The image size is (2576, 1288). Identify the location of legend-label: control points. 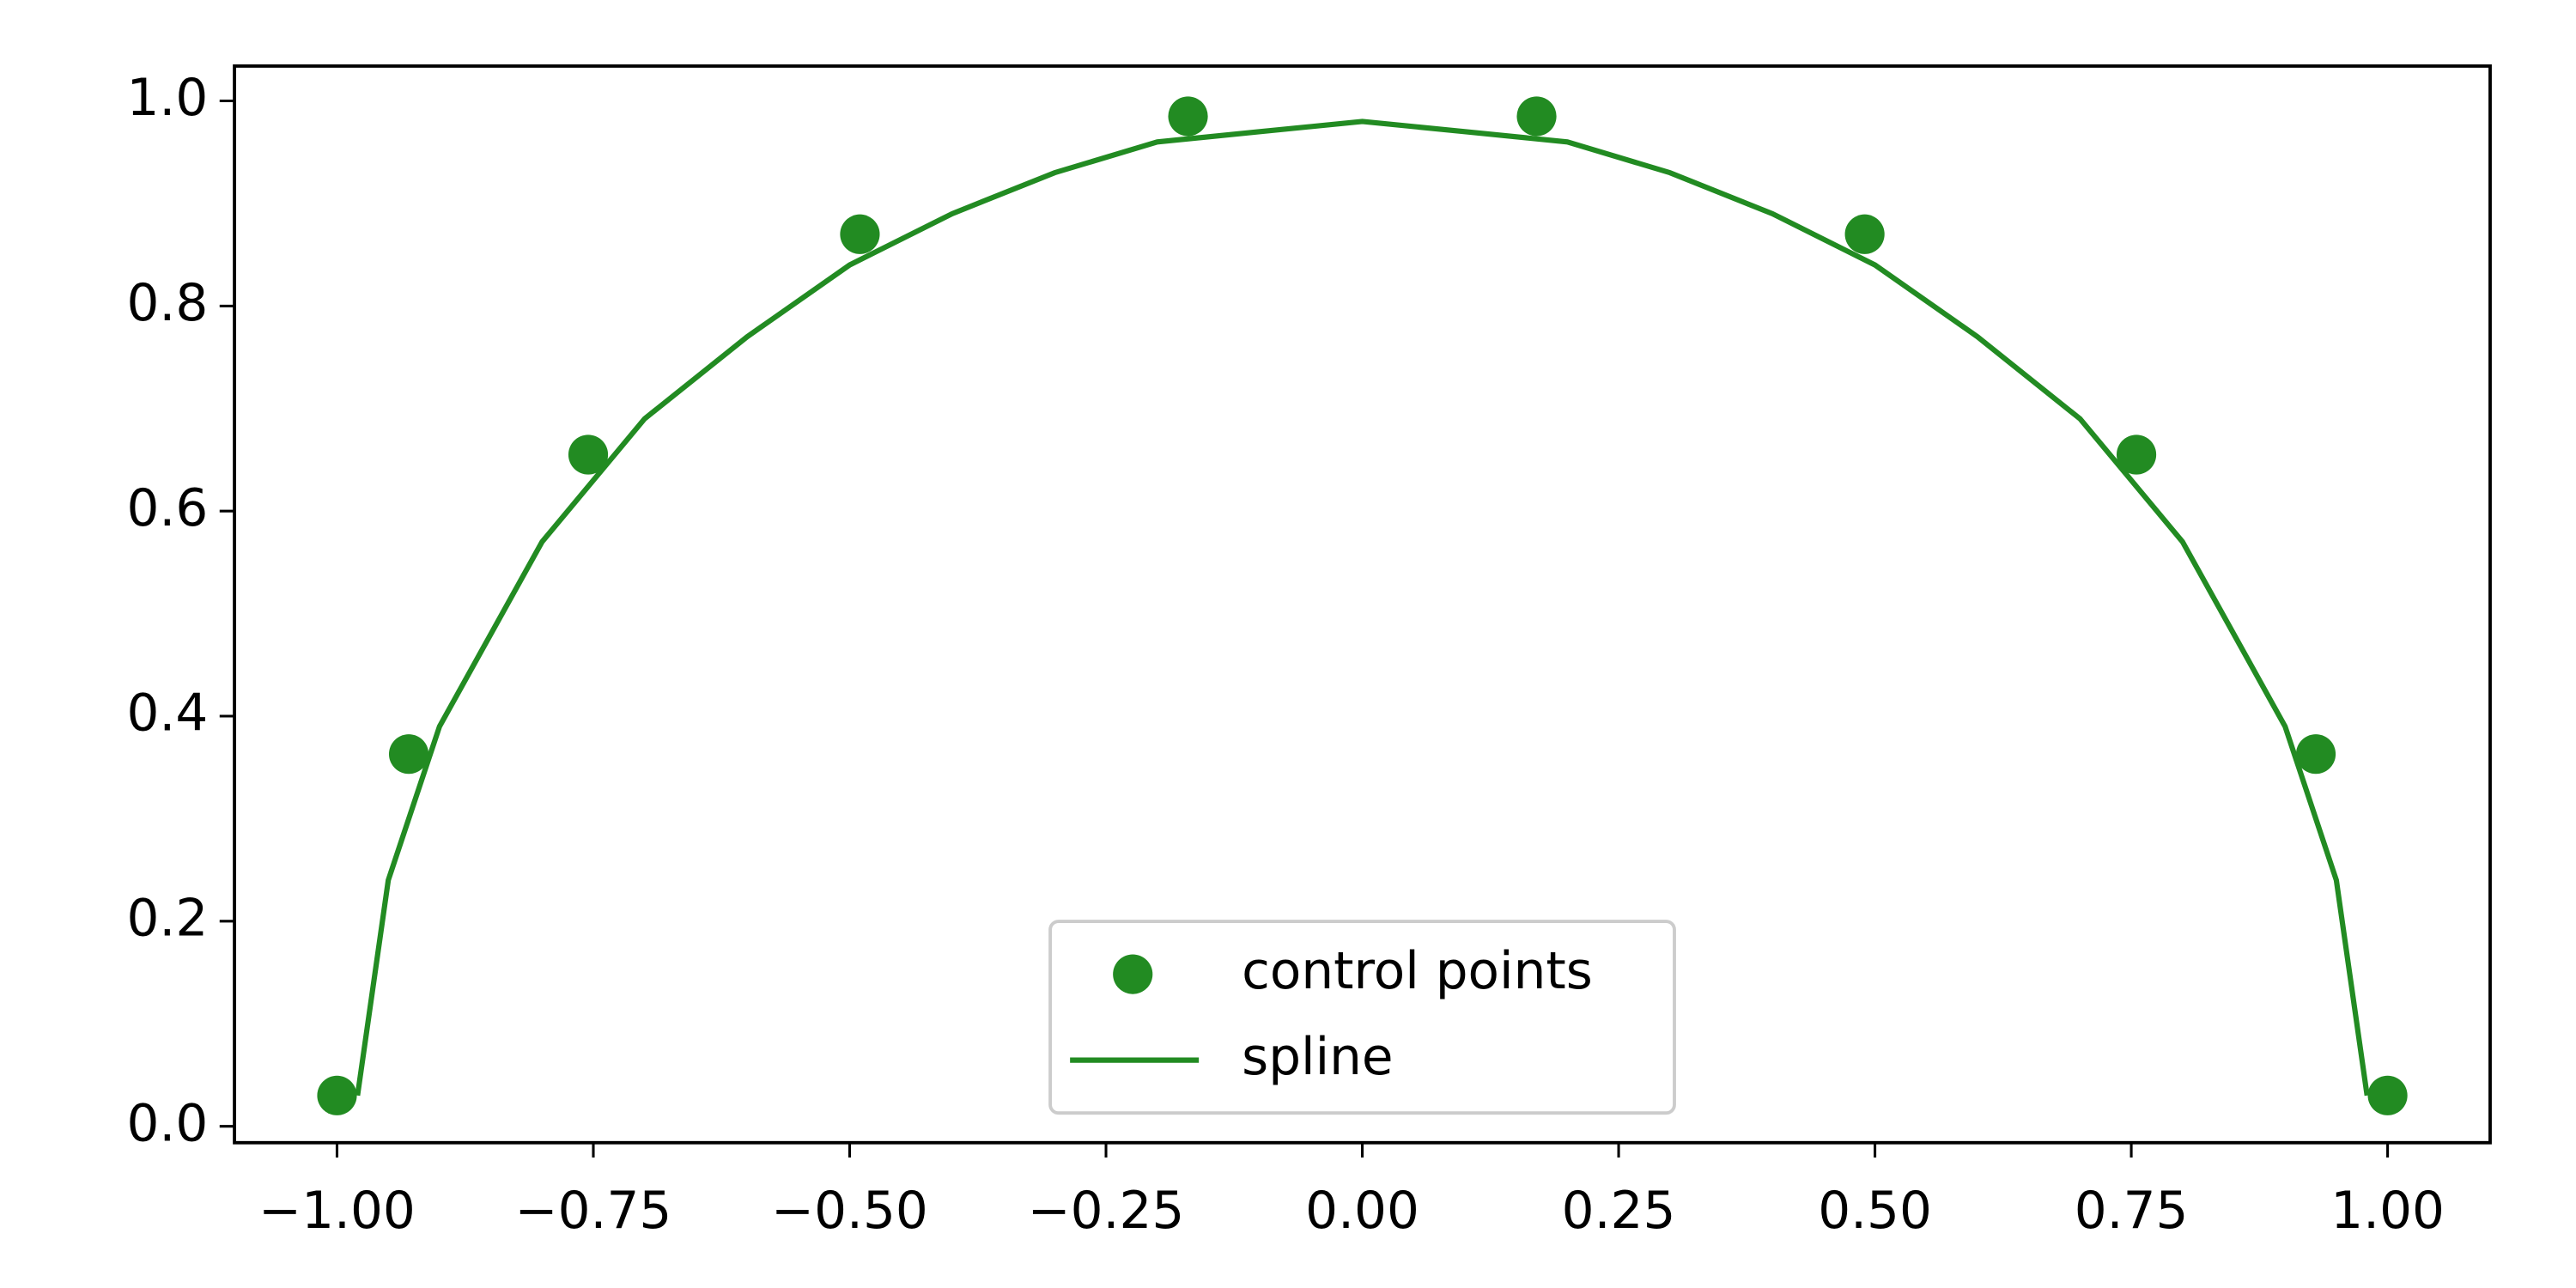
(1418, 972).